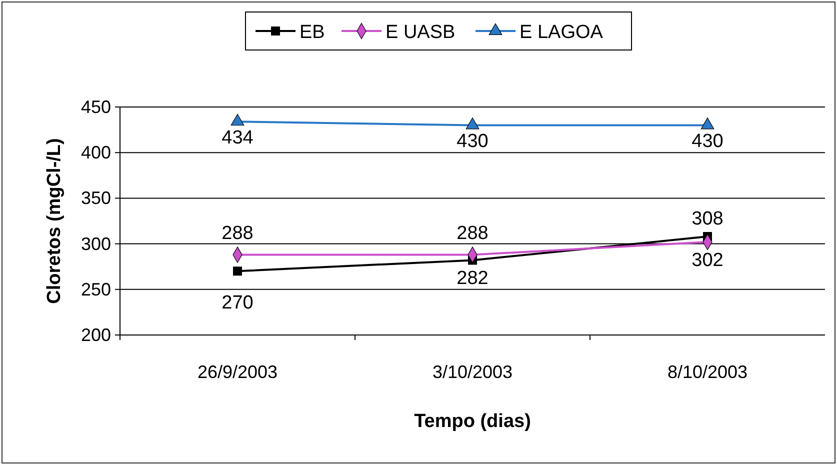 This screenshot has height=465, width=837. What do you see at coordinates (562, 32) in the screenshot?
I see `legend-label: E LAGOA` at bounding box center [562, 32].